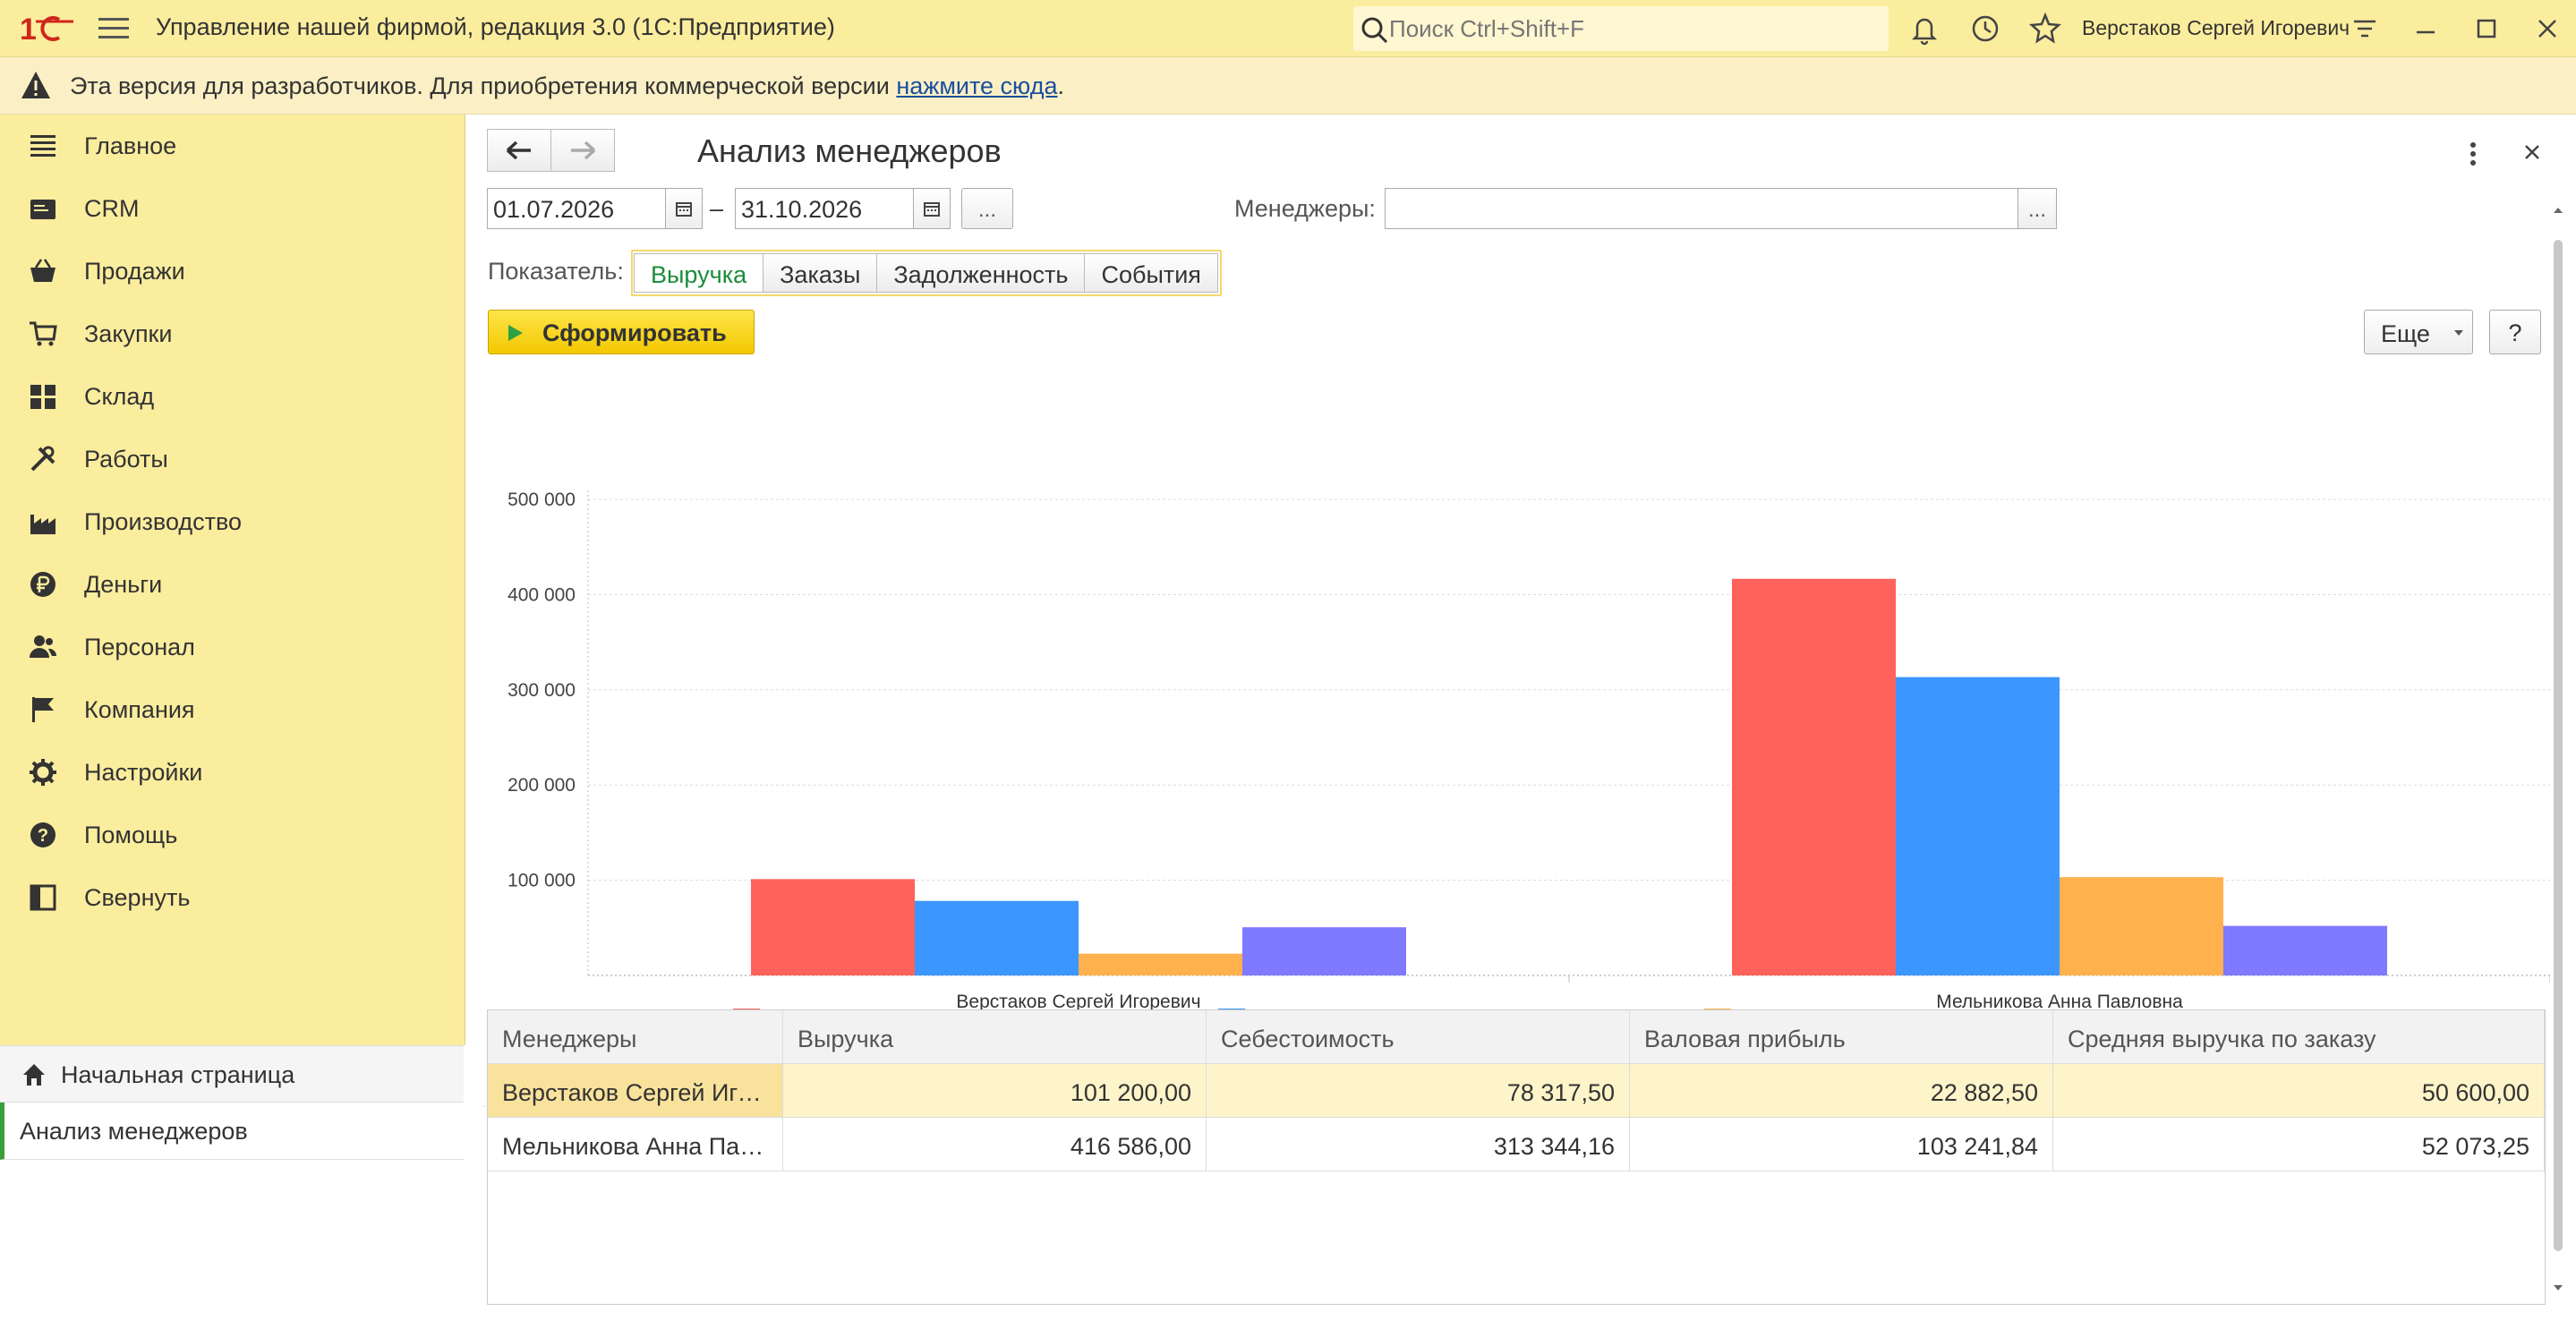  Describe the element at coordinates (35, 85) in the screenshot. I see `warning-icon` at that location.